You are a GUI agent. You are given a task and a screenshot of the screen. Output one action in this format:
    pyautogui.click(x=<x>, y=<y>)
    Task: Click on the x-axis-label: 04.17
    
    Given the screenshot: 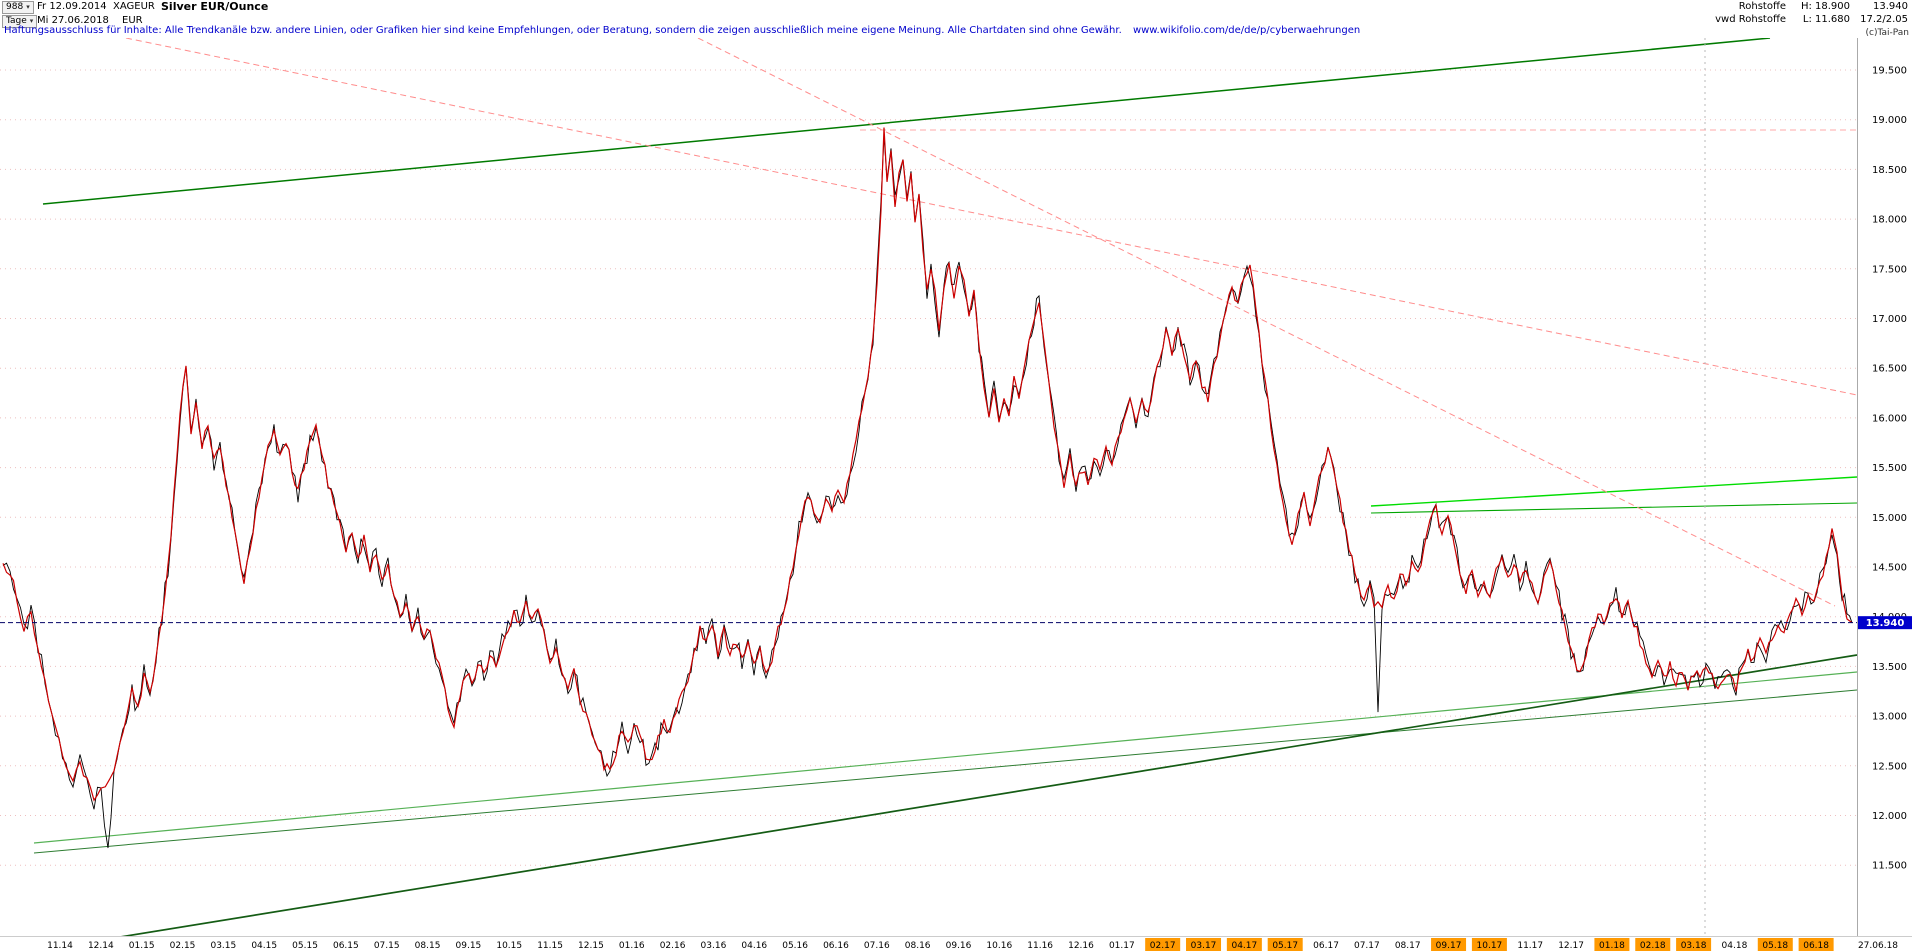 What is the action you would take?
    pyautogui.click(x=1244, y=946)
    